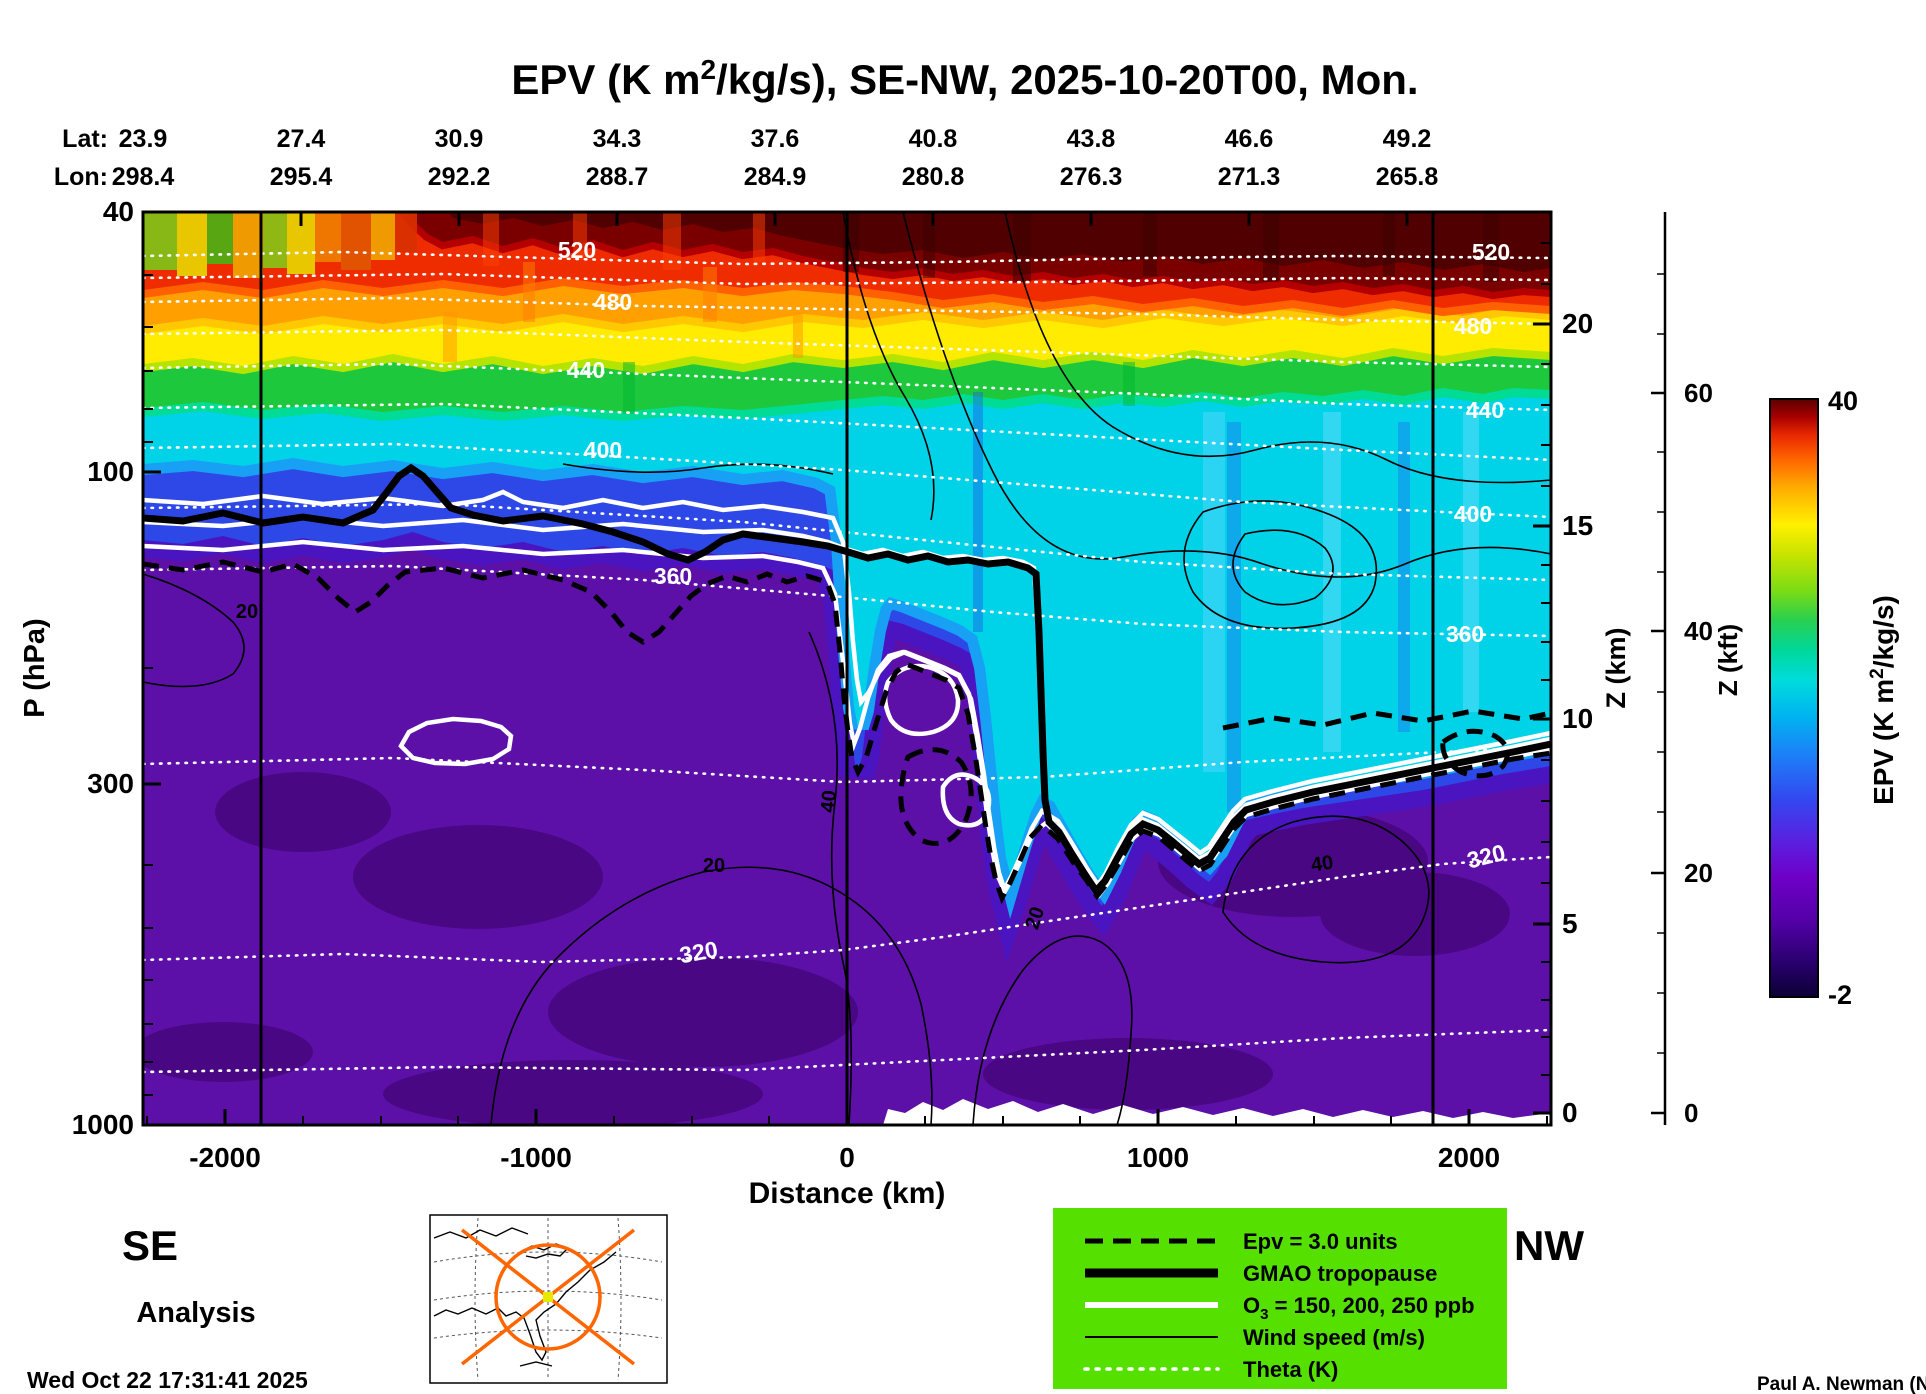 Image resolution: width=1926 pixels, height=1394 pixels. I want to click on distance-tick: -1000, so click(536, 1157).